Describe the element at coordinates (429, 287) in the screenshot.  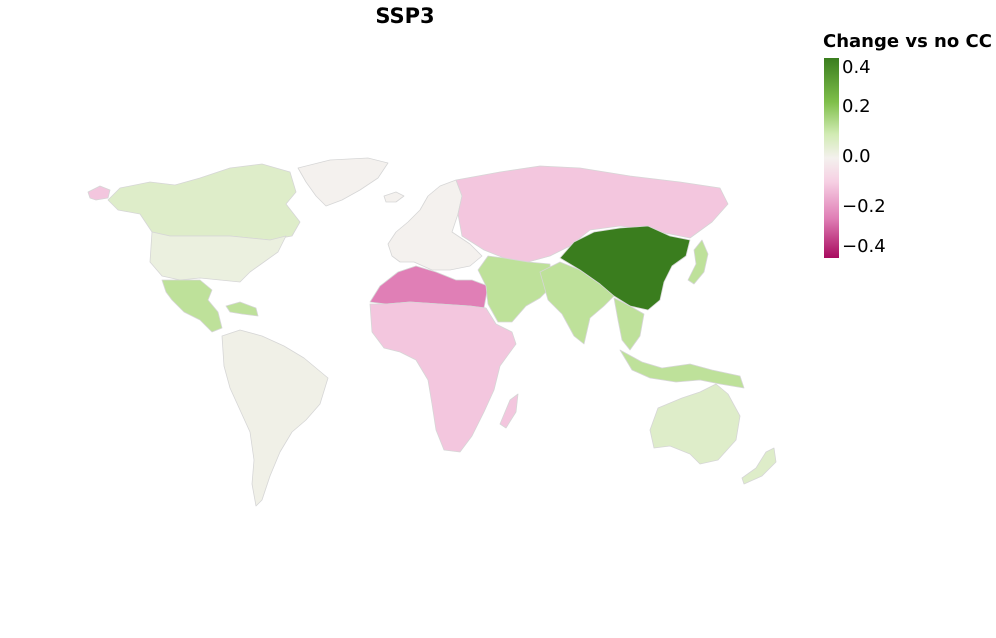
I see `region-north-africa` at that location.